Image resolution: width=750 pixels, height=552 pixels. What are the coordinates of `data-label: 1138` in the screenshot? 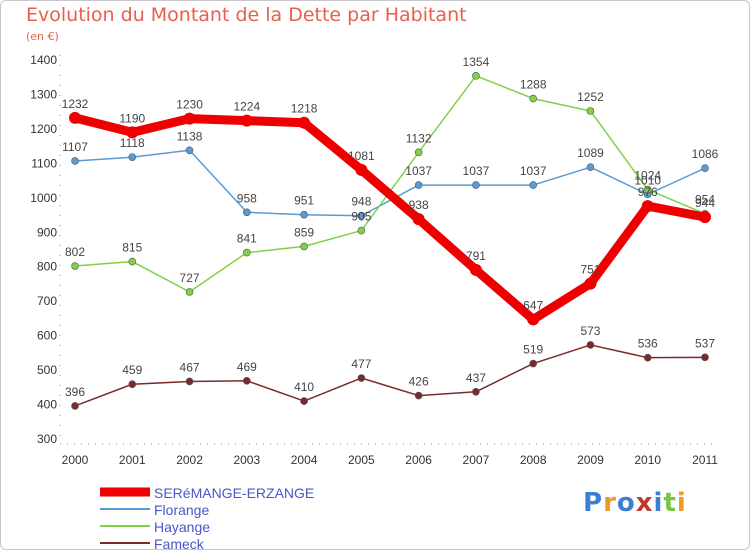 It's located at (190, 136).